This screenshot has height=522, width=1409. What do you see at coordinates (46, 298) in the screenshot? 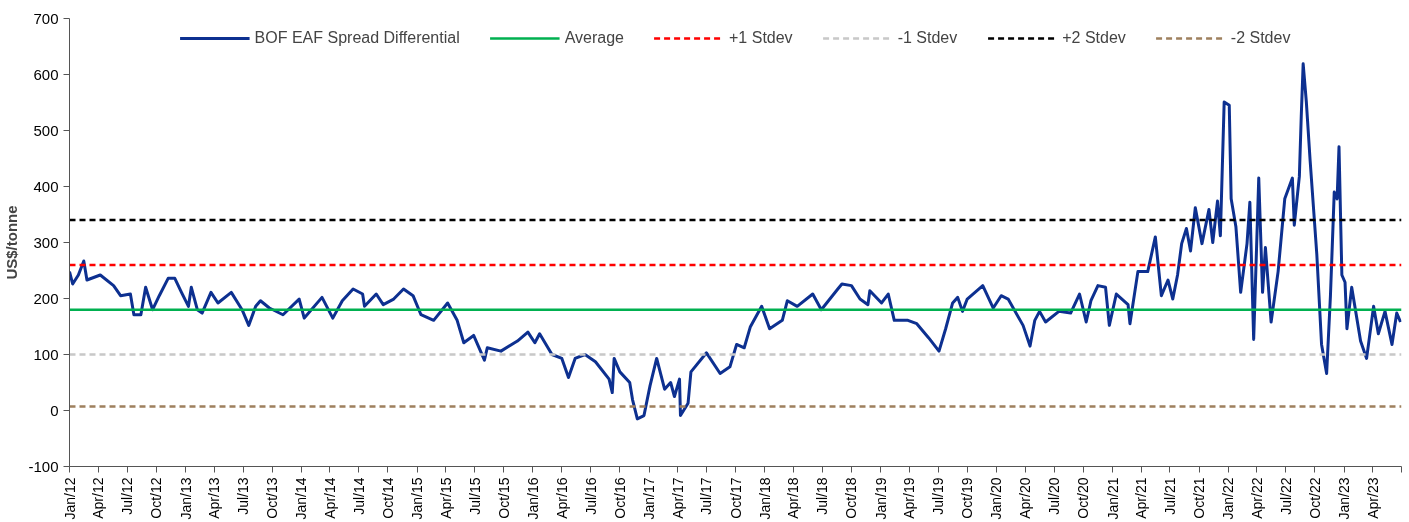
I see `y-tick-label: 200` at bounding box center [46, 298].